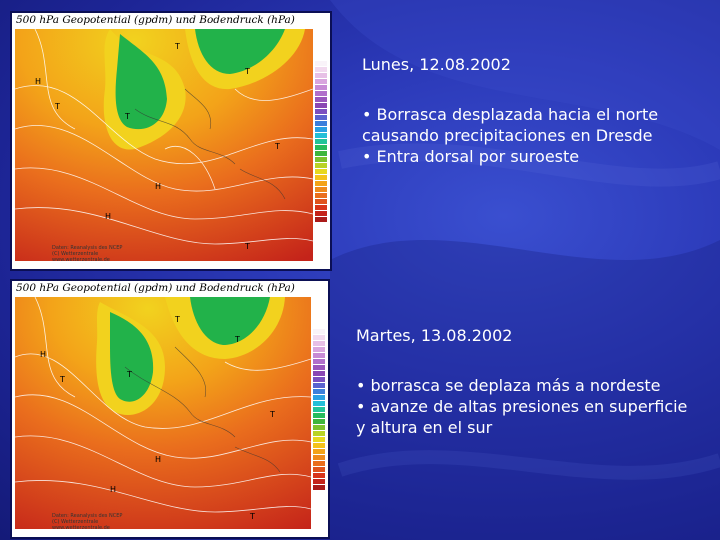 The height and width of the screenshot is (540, 720). Describe the element at coordinates (434, 335) in the screenshot. I see `date-martes: Martes, 13.08.2002` at that location.